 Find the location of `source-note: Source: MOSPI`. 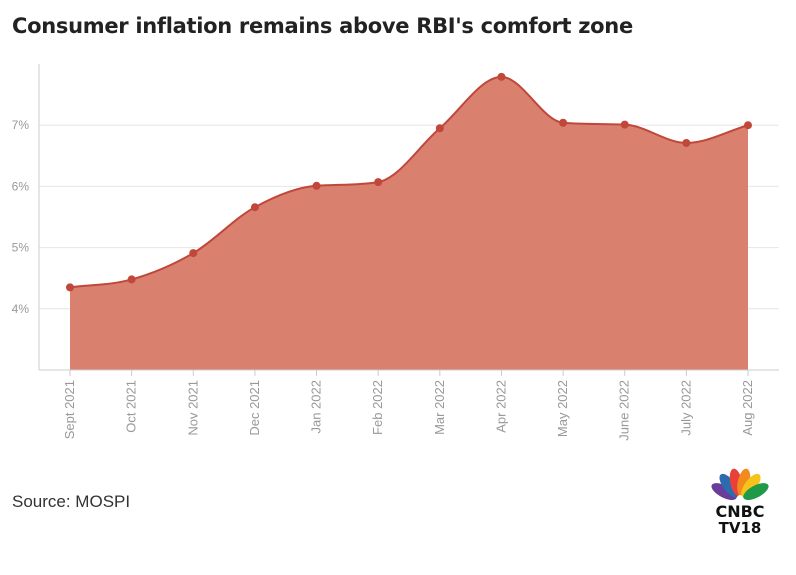

source-note: Source: MOSPI is located at coordinates (71, 501).